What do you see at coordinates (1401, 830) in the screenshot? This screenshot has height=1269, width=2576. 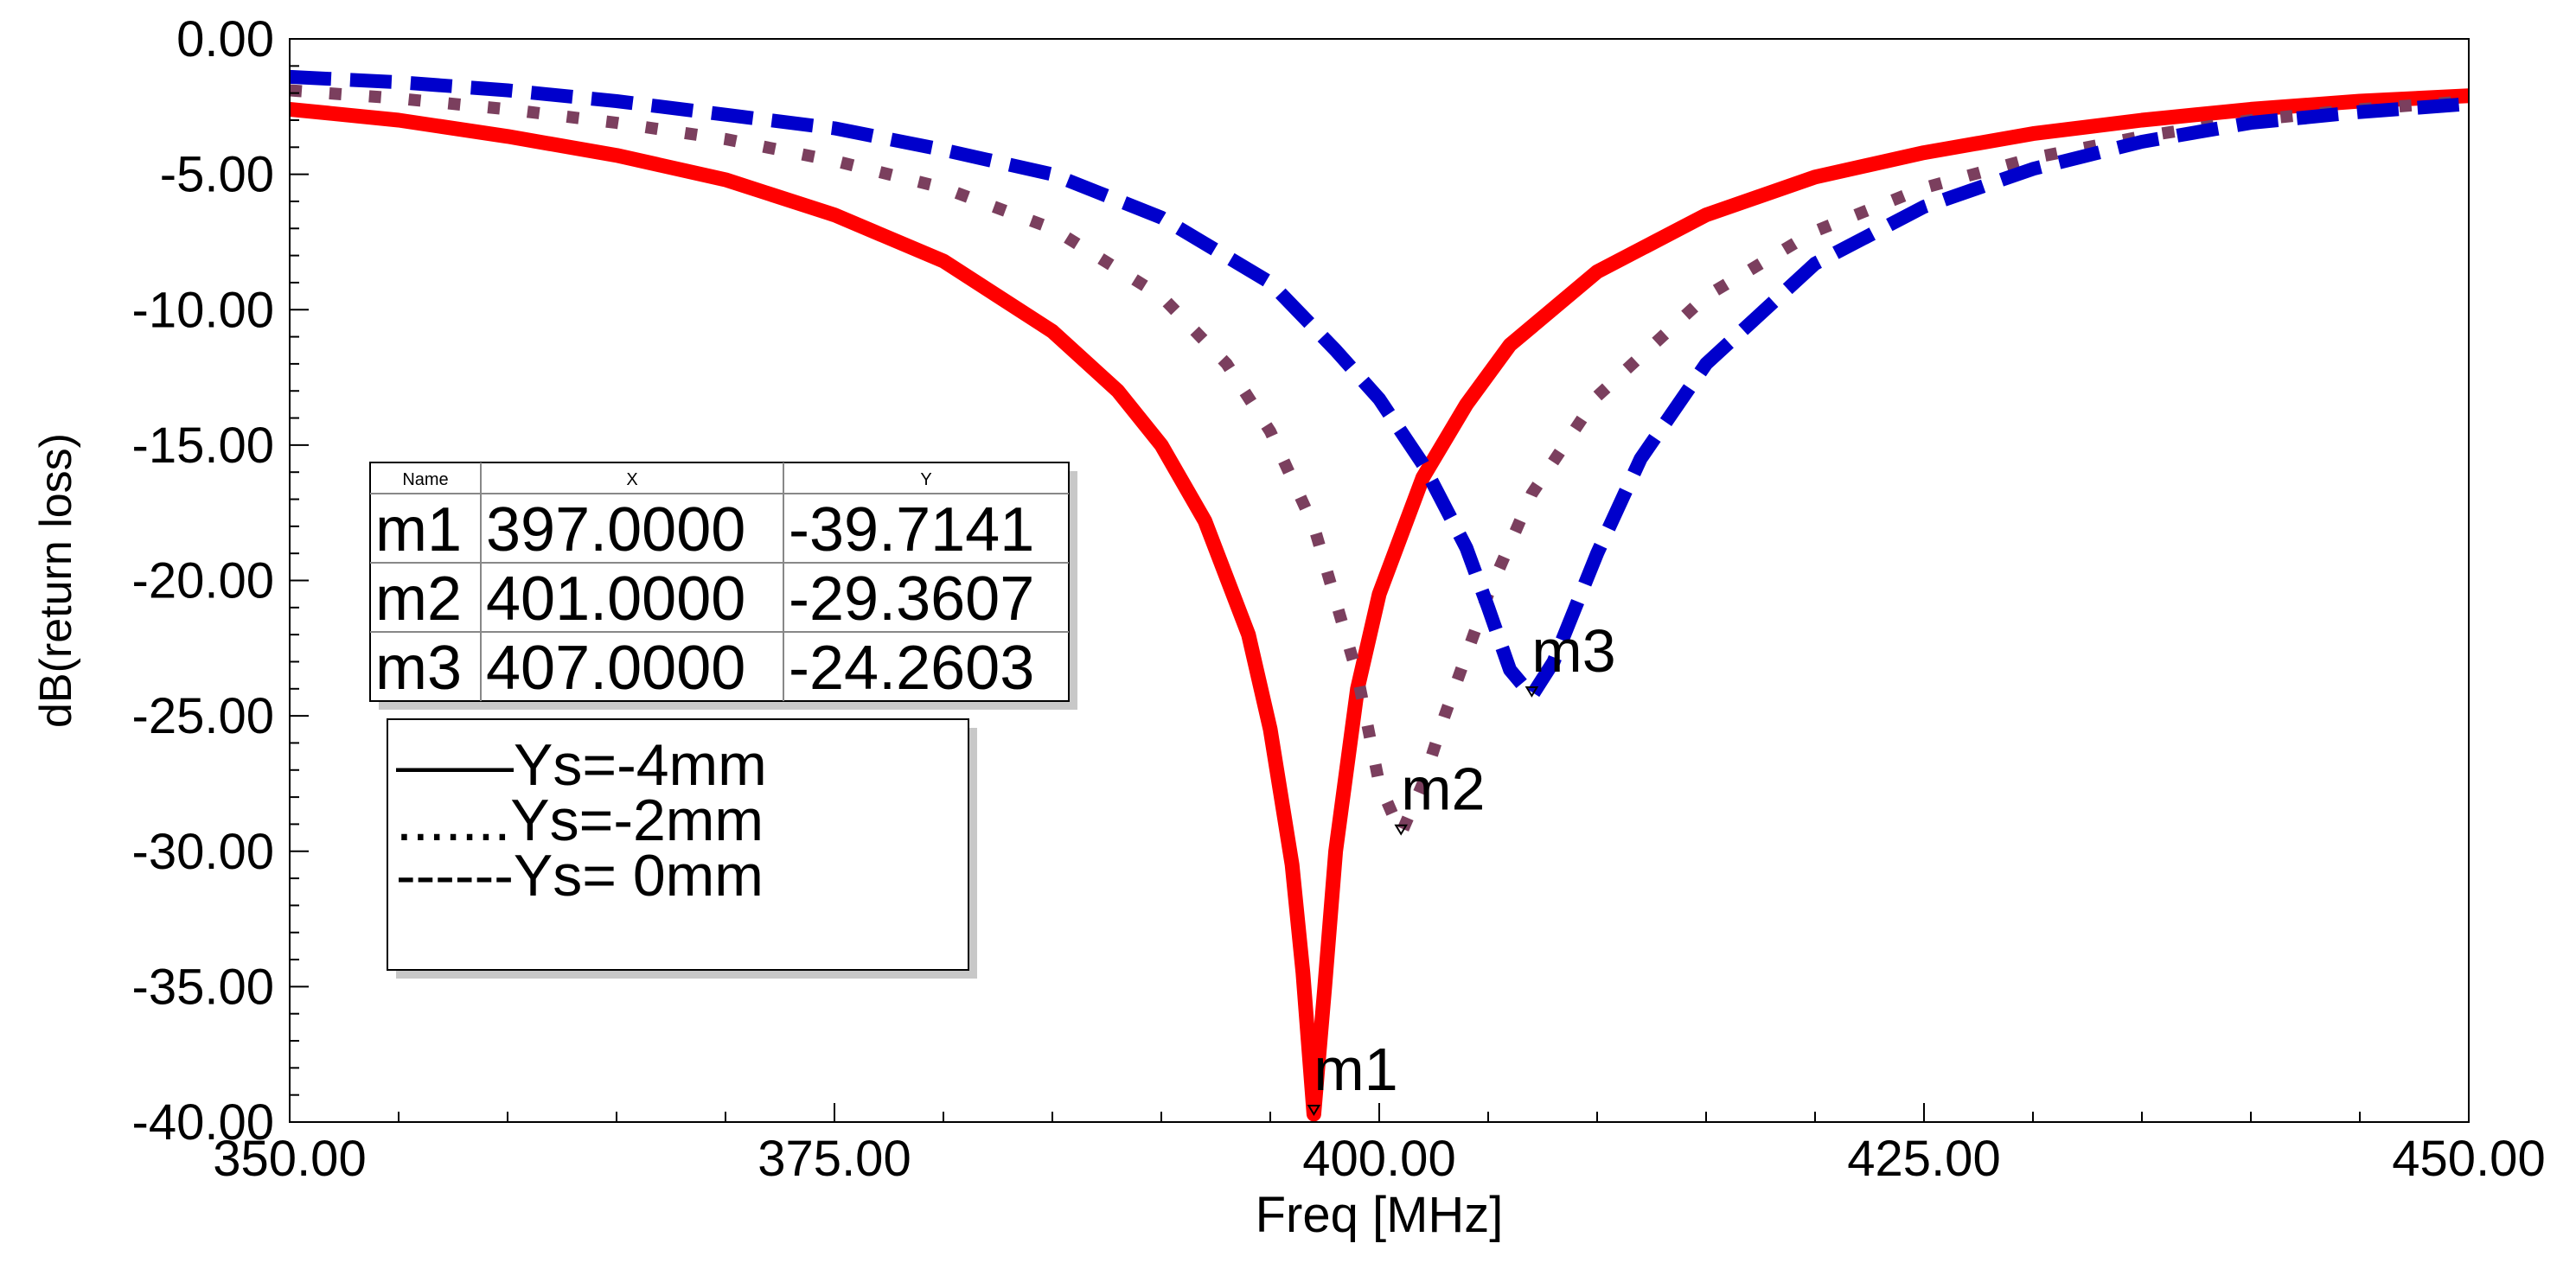 I see `marker-point-m2` at bounding box center [1401, 830].